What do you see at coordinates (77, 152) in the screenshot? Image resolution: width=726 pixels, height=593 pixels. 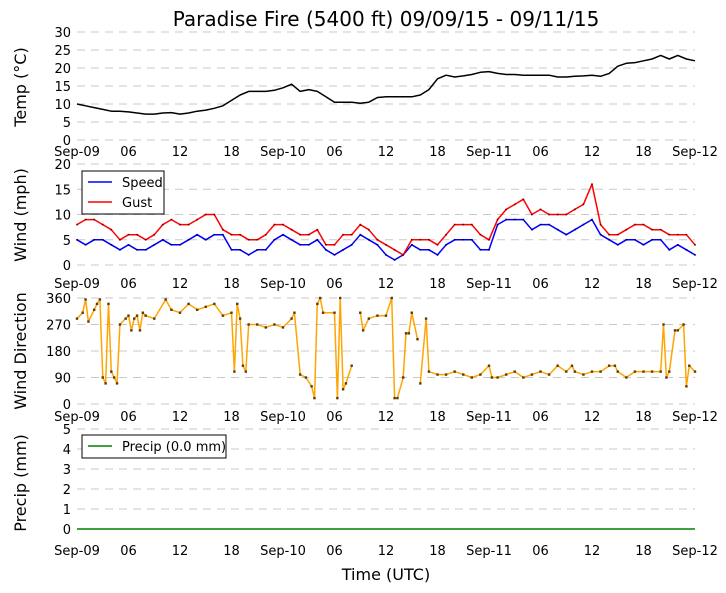 I see `x-tick-label: Sep-09` at bounding box center [77, 152].